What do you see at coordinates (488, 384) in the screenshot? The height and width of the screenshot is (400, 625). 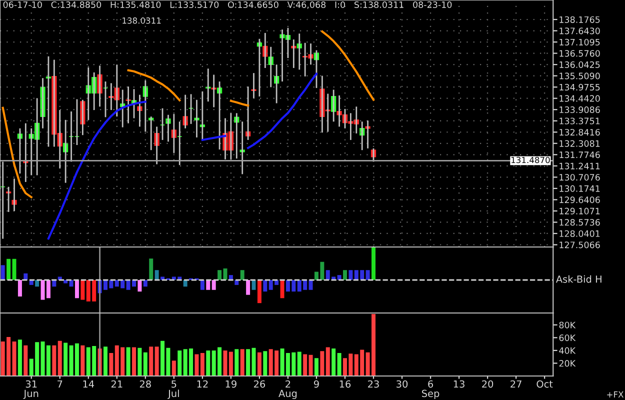 I see `x-tick-label: 20` at bounding box center [488, 384].